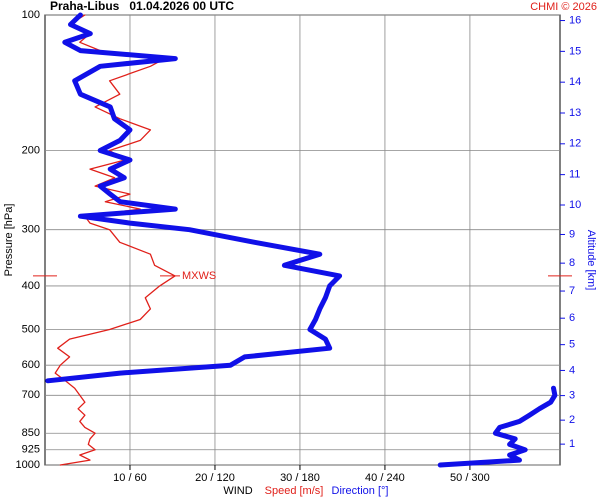  I want to click on y-tick-label: 700, so click(31, 395).